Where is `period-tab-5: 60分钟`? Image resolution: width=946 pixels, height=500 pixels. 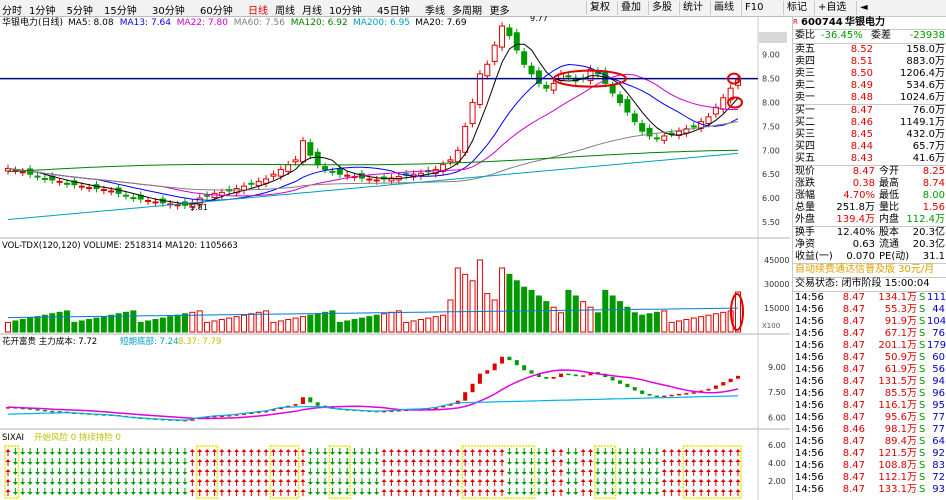 period-tab-5: 60分钟 is located at coordinates (216, 11).